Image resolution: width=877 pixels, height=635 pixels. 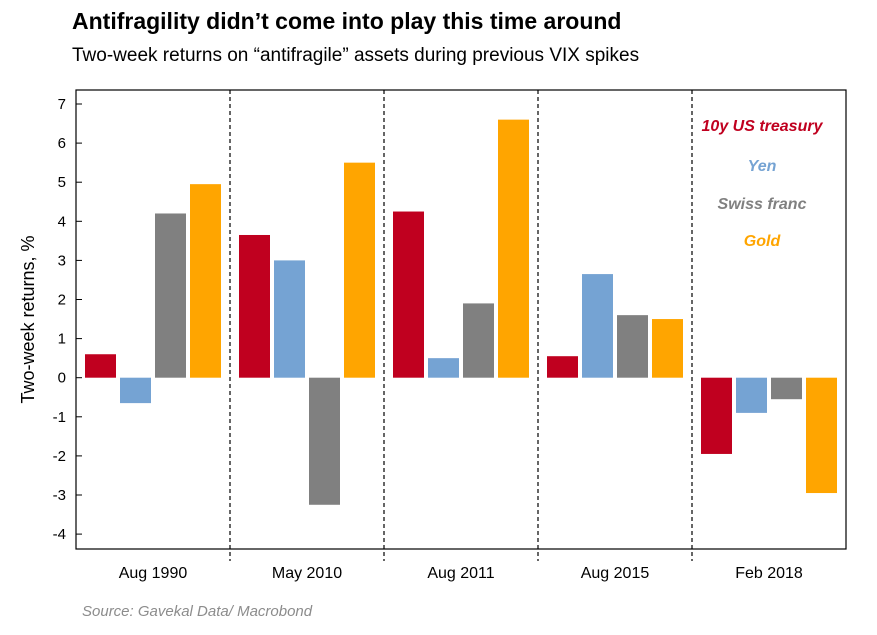 What do you see at coordinates (62, 221) in the screenshot?
I see `y-tick-label: 4` at bounding box center [62, 221].